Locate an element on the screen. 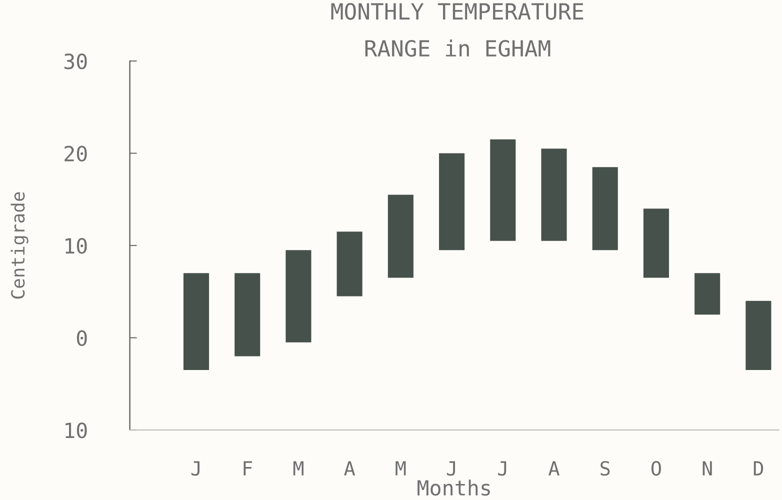 Image resolution: width=782 pixels, height=500 pixels. y-tick-label: 0 is located at coordinates (81, 338).